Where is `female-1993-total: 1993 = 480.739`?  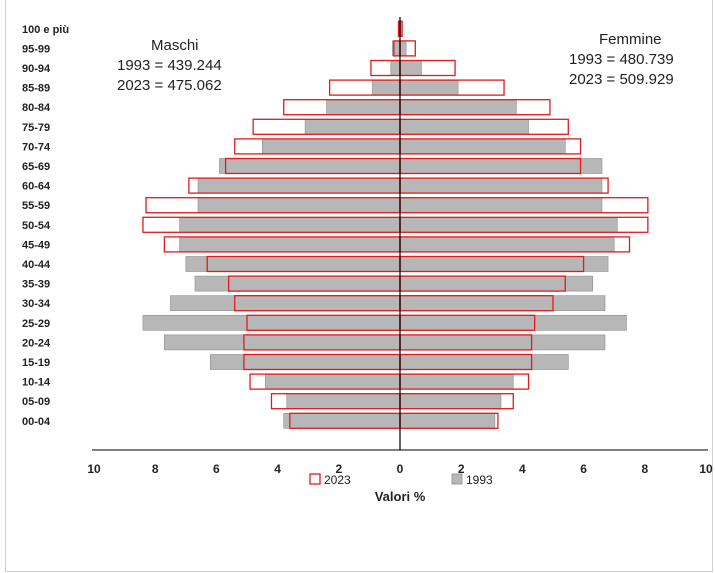 female-1993-total: 1993 = 480.739 is located at coordinates (621, 59).